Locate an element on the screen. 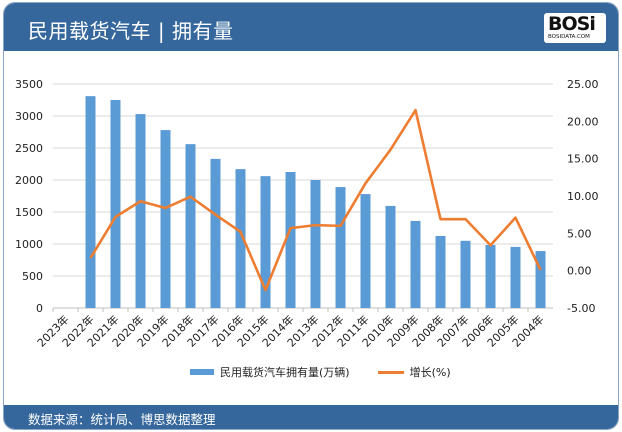  y-right-tick-label: 15.00 is located at coordinates (583, 159).